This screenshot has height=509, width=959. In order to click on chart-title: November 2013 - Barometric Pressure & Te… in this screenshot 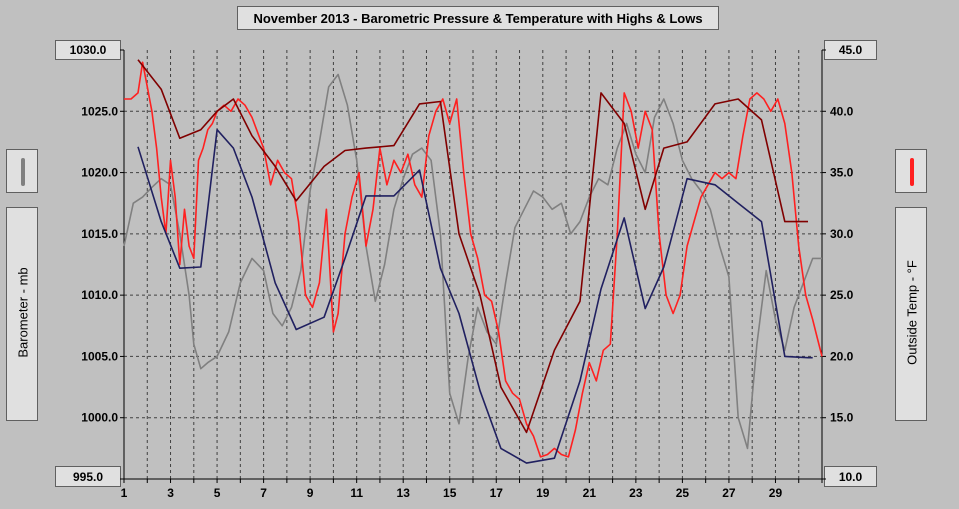, I will do `click(478, 18)`.